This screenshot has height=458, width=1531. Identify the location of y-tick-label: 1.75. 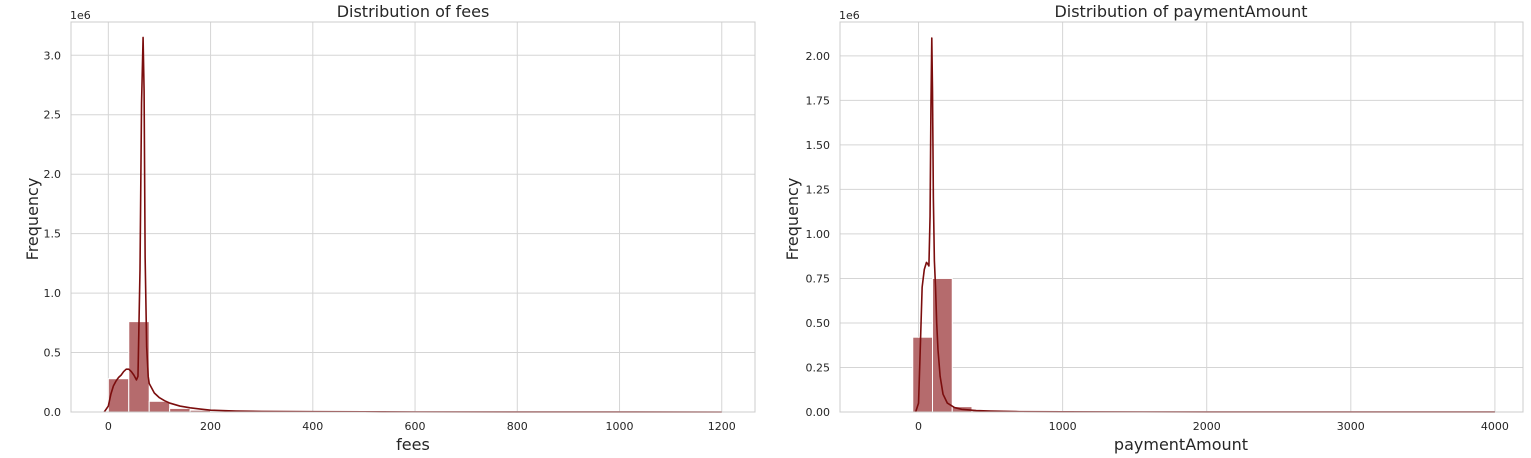
(818, 100).